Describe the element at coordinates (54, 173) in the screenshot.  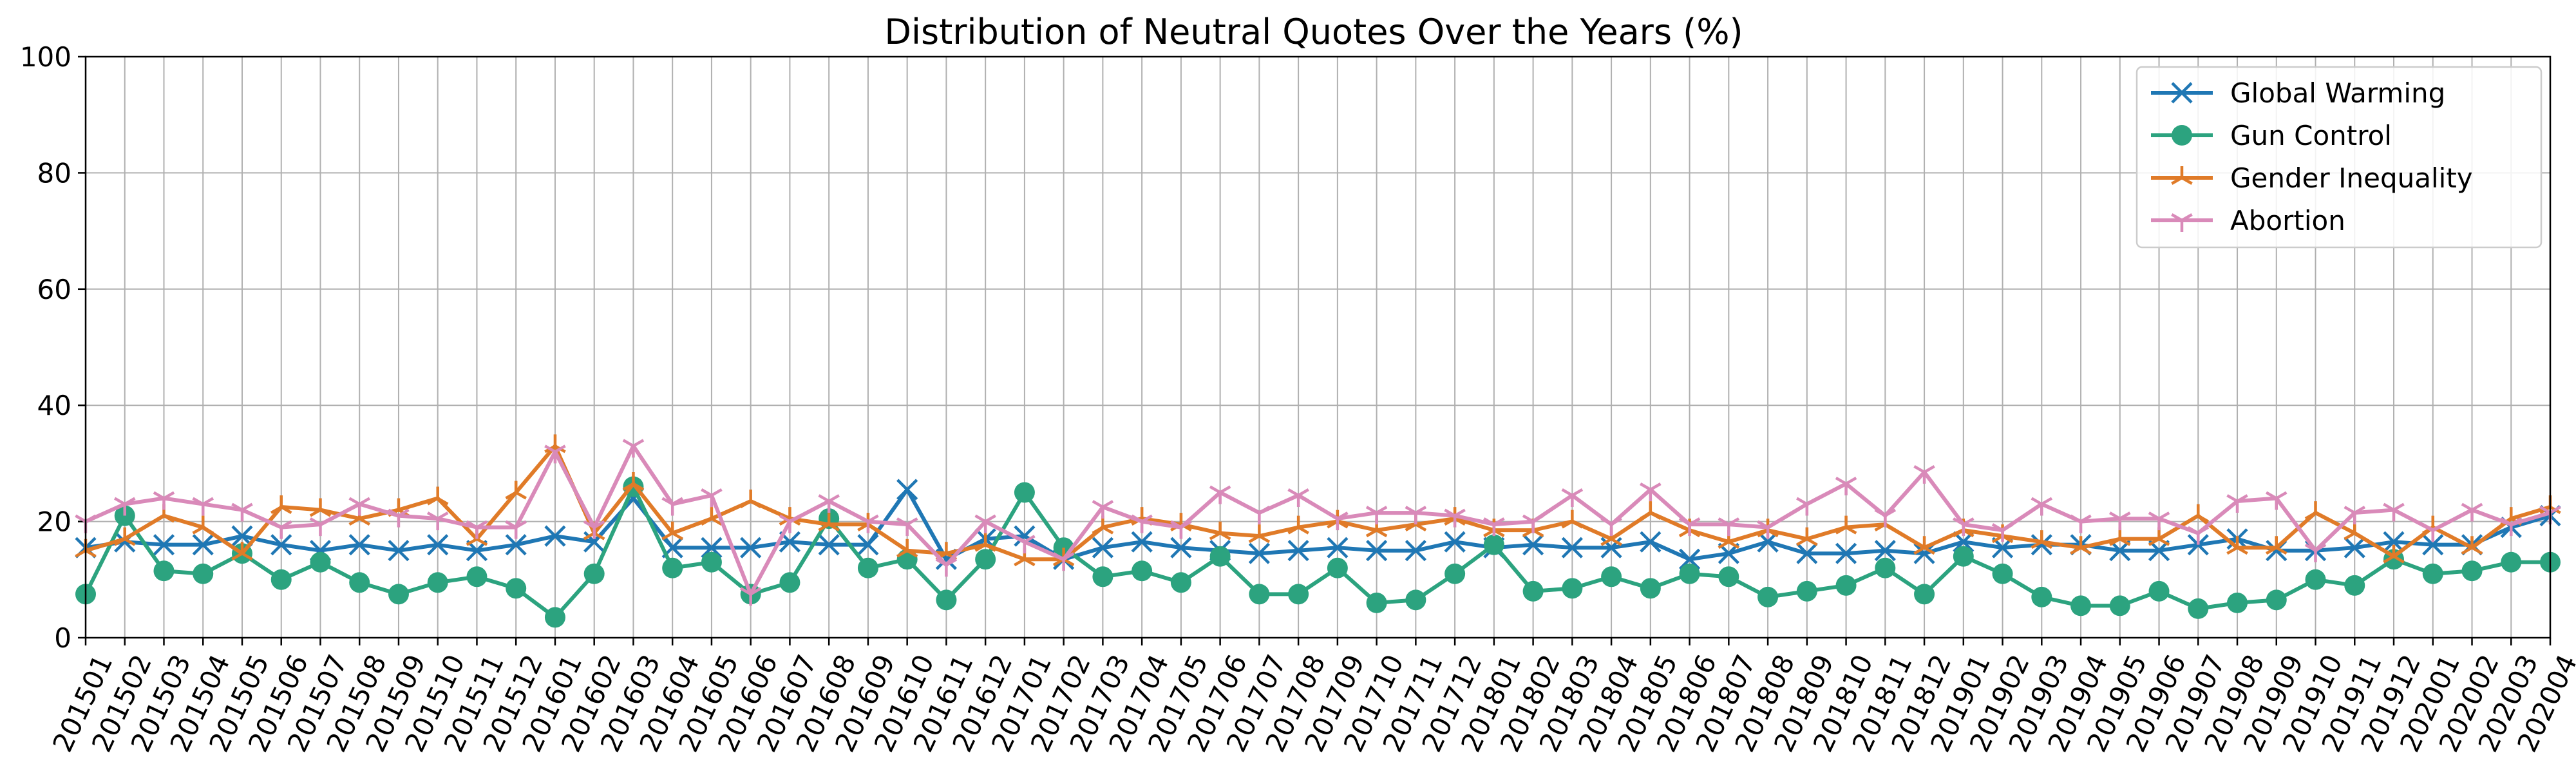
I see `y-tick-label: 80` at that location.